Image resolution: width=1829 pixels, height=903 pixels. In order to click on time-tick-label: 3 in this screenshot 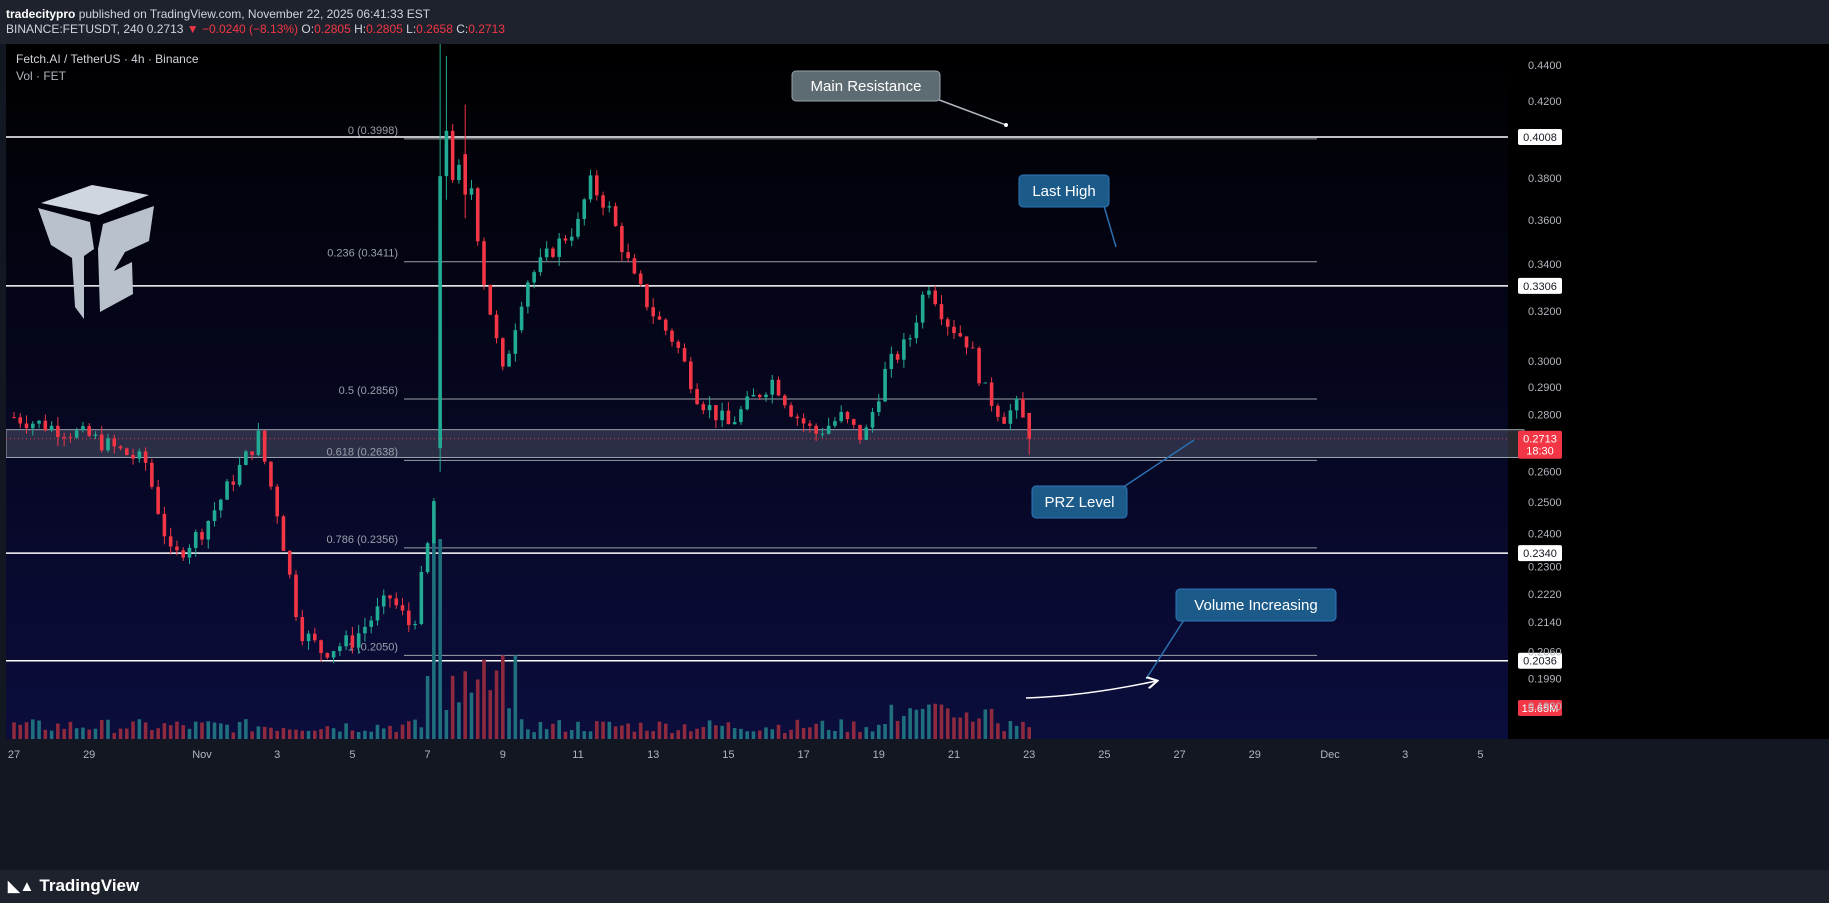, I will do `click(277, 755)`.